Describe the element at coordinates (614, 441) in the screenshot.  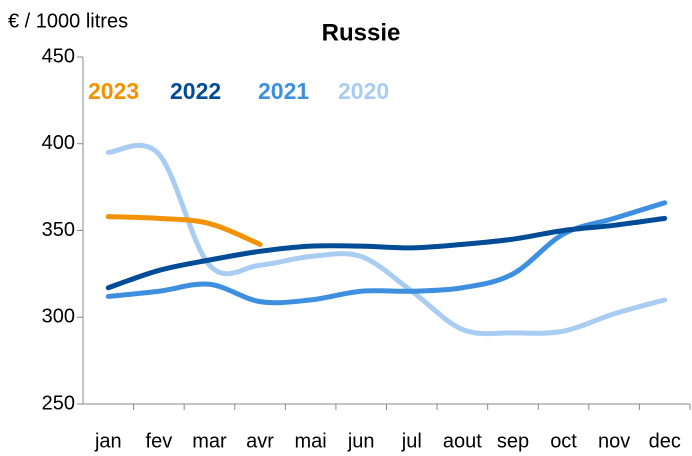
I see `x-tick-label: nov` at that location.